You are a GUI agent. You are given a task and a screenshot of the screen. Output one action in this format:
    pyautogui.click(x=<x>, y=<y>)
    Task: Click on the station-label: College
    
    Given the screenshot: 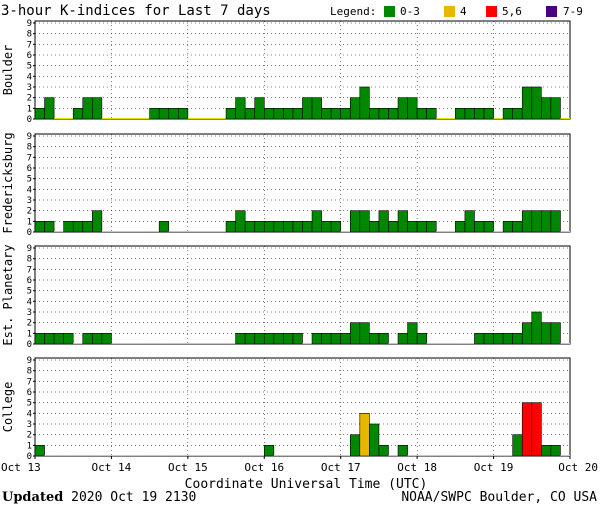 What is the action you would take?
    pyautogui.click(x=8, y=407)
    